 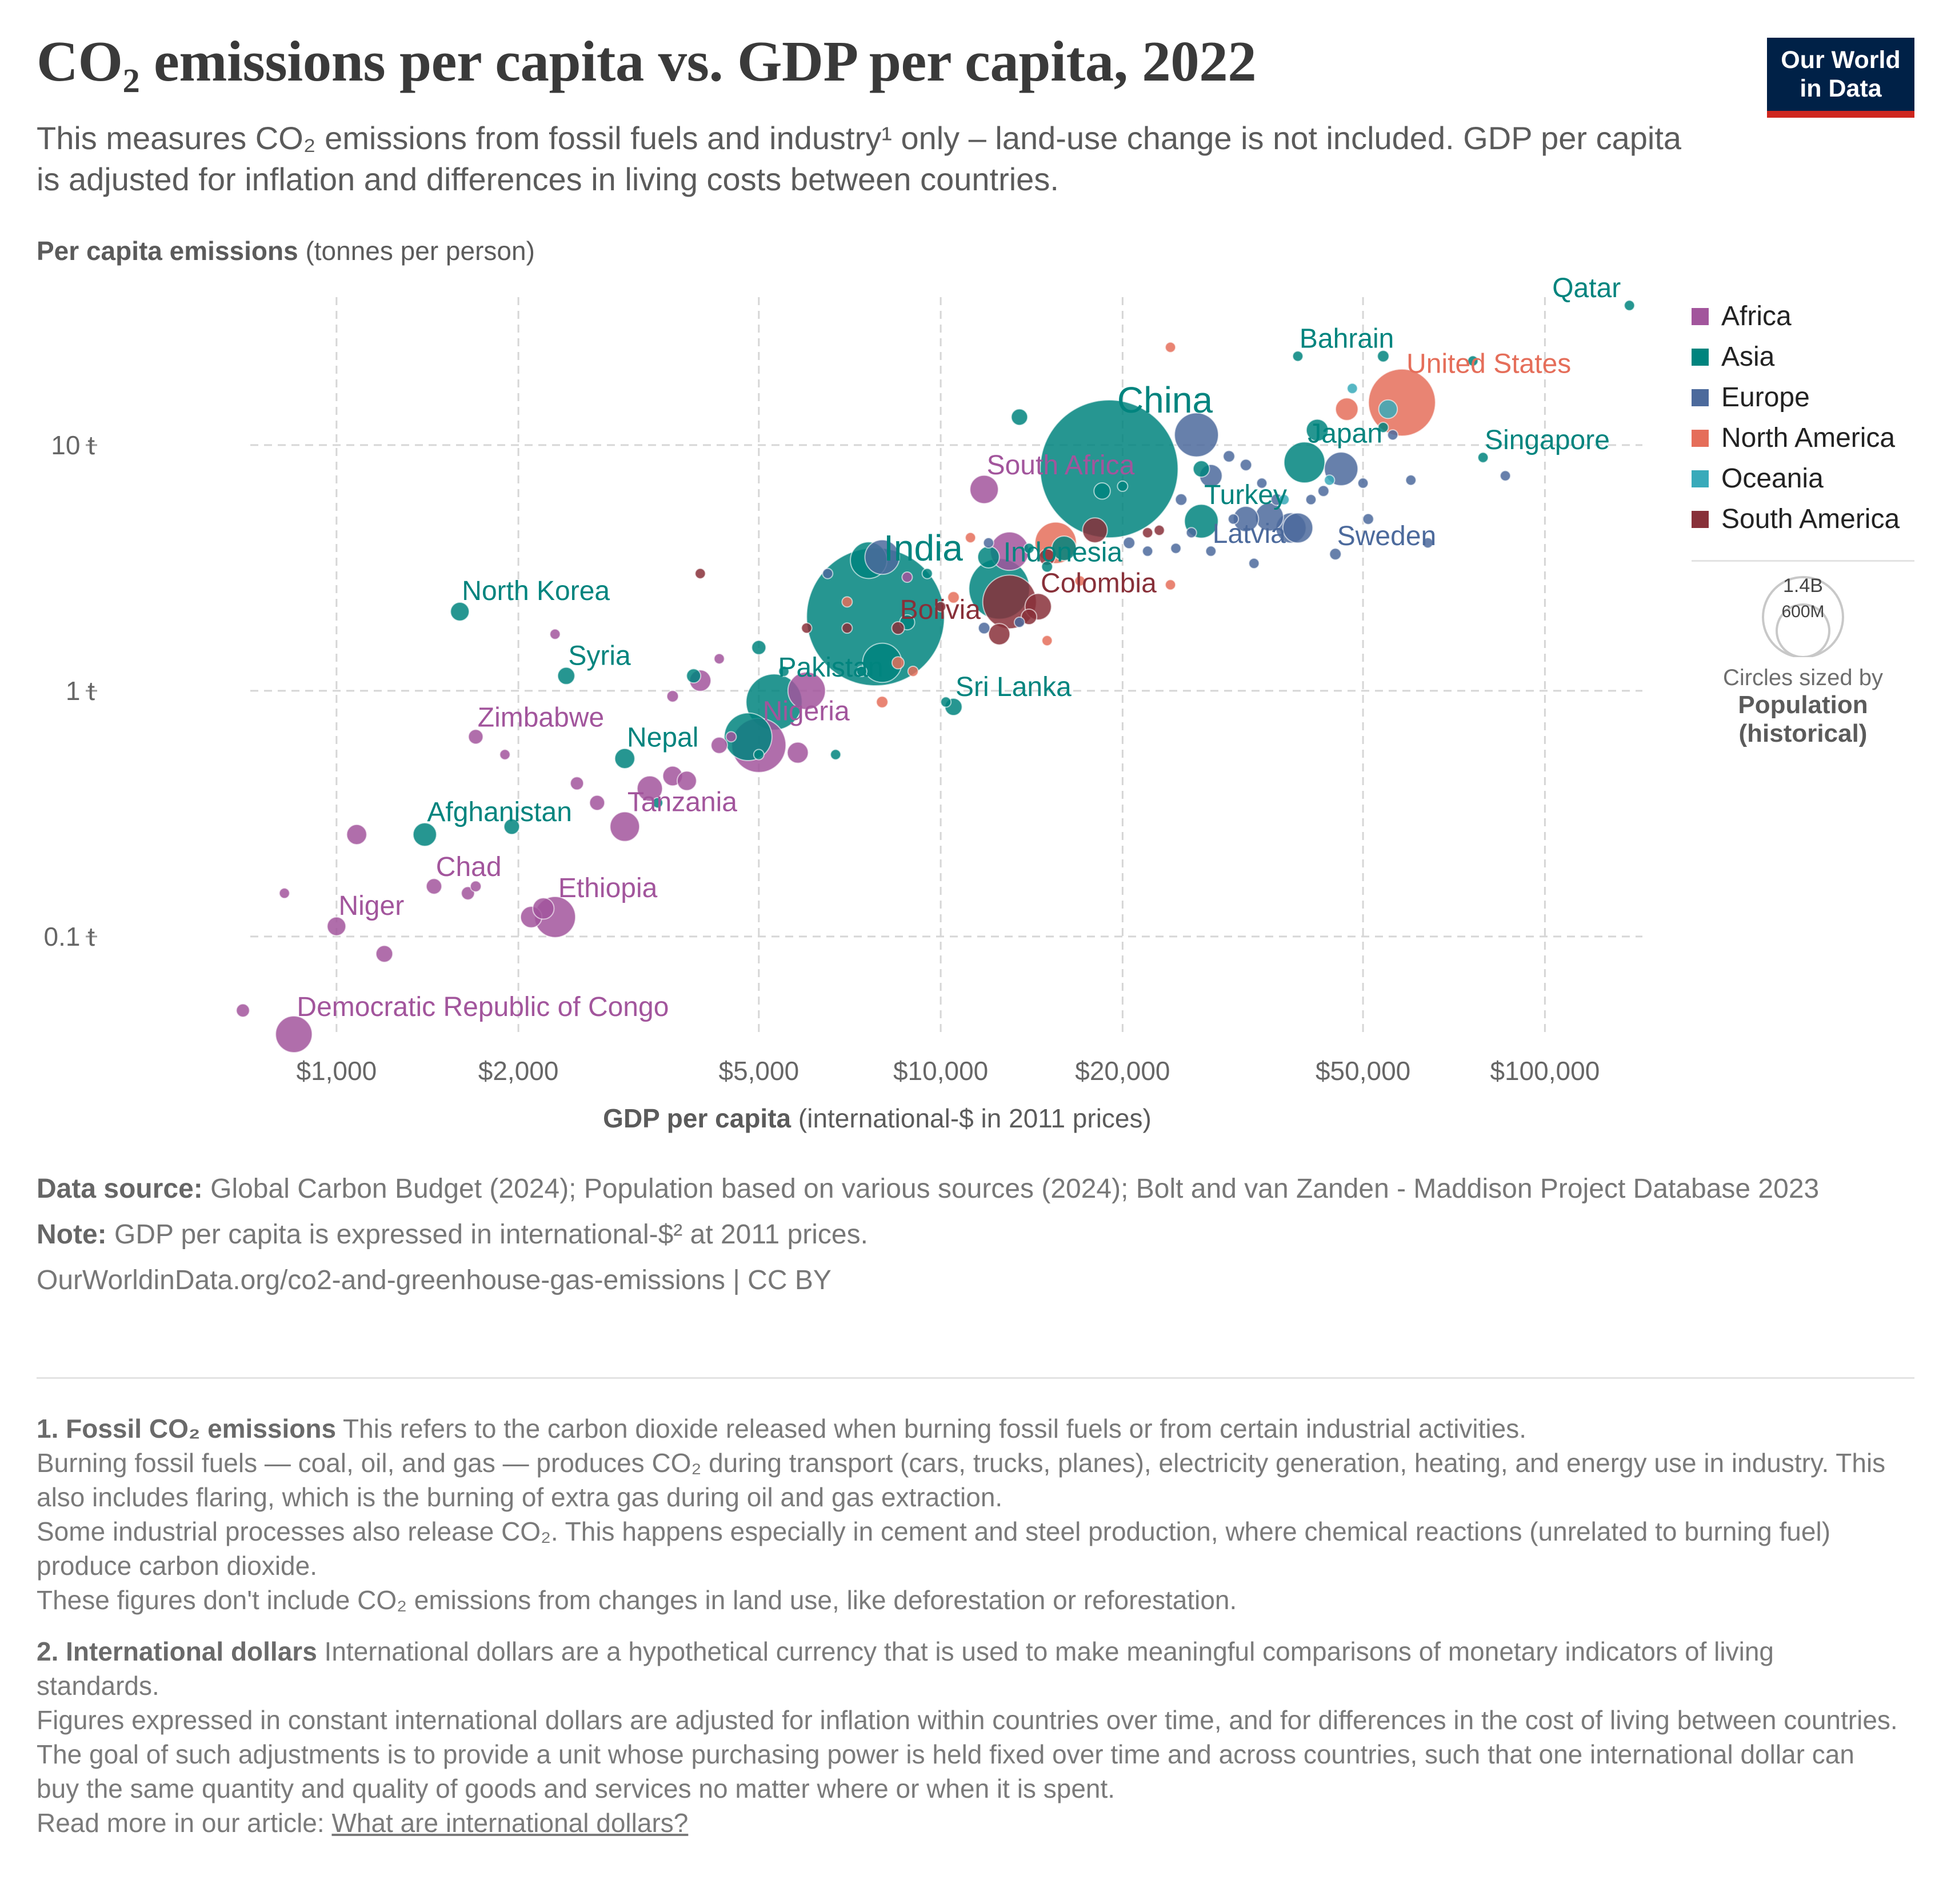 I want to click on legend-item: Africa, so click(x=1796, y=316).